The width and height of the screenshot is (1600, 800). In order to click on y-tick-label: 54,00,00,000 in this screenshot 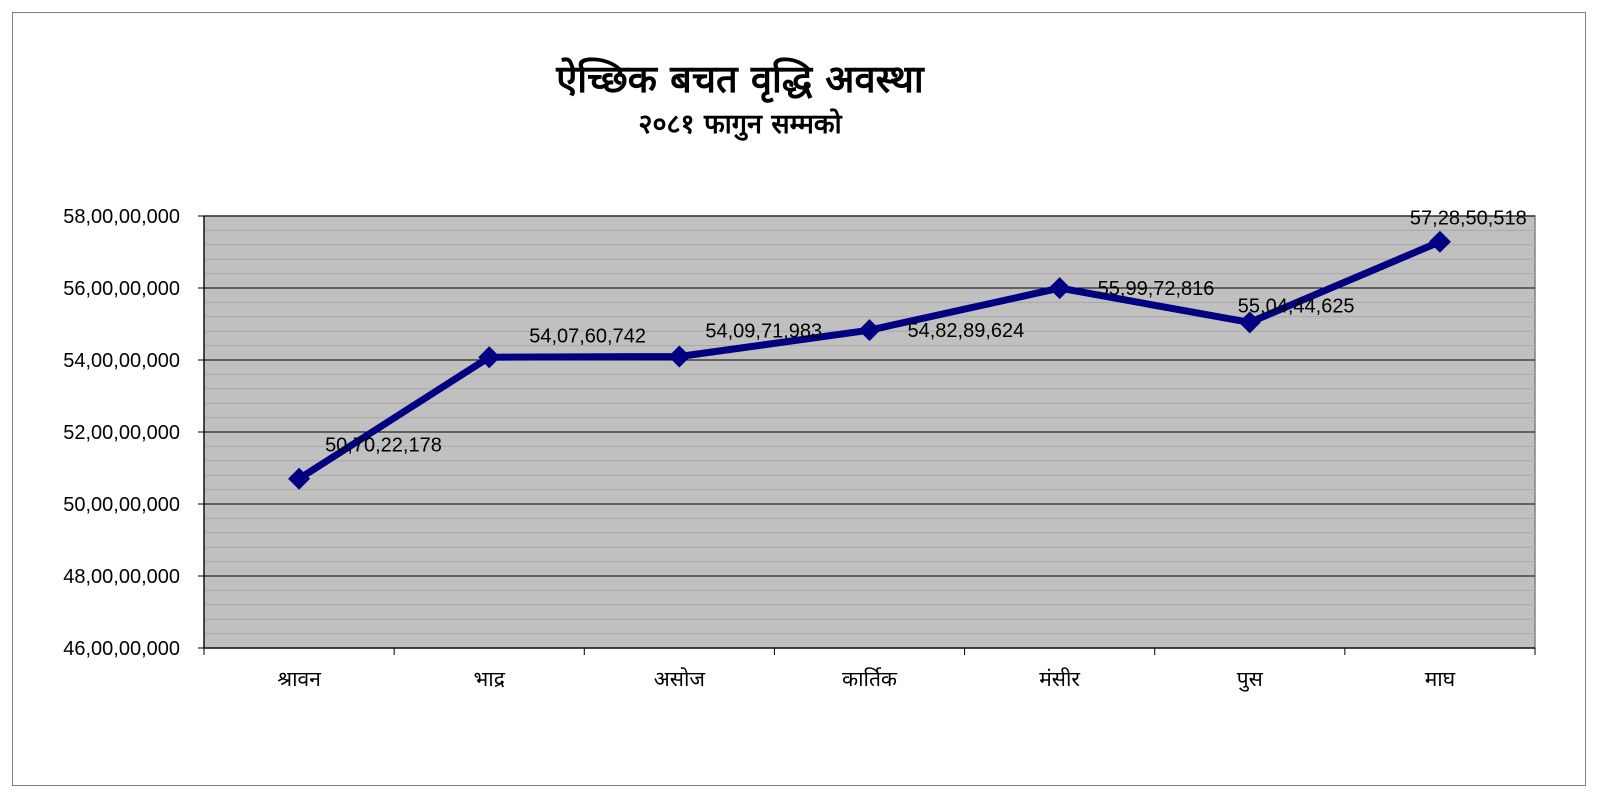, I will do `click(121, 361)`.